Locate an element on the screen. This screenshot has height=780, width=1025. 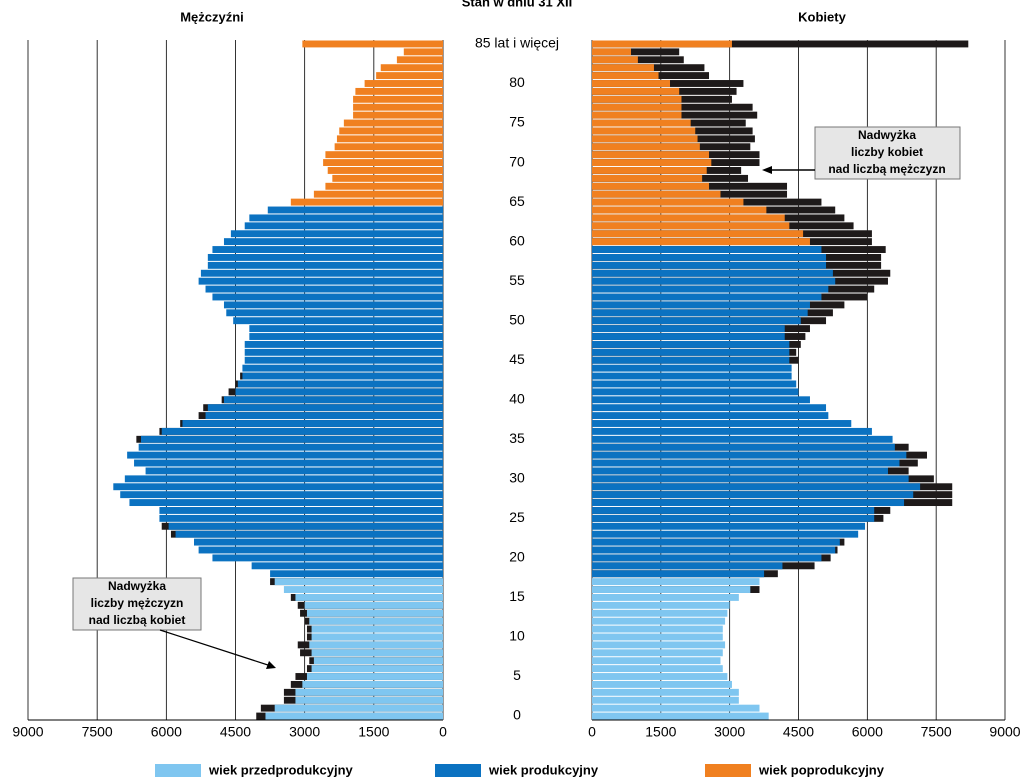
y-tick-label: 5 is located at coordinates (517, 675).